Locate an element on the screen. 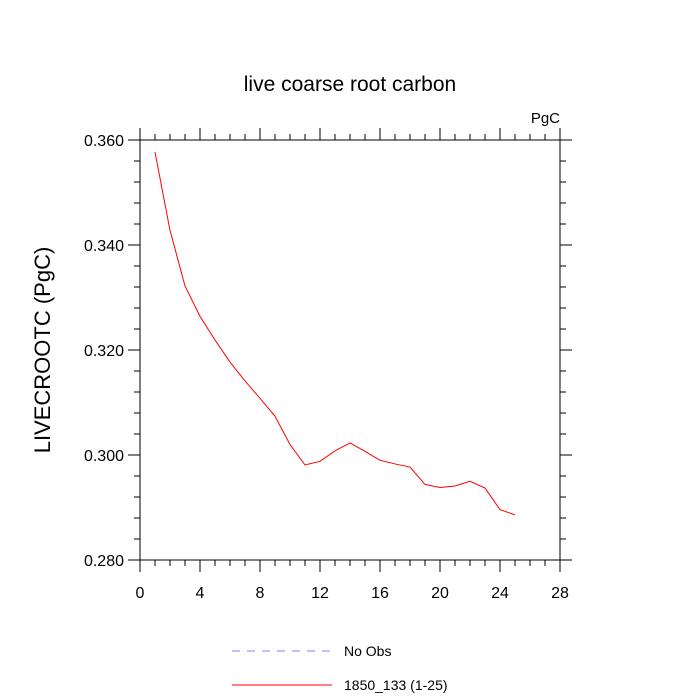 Image resolution: width=700 pixels, height=700 pixels. y-tick-label: 0.360 is located at coordinates (104, 141).